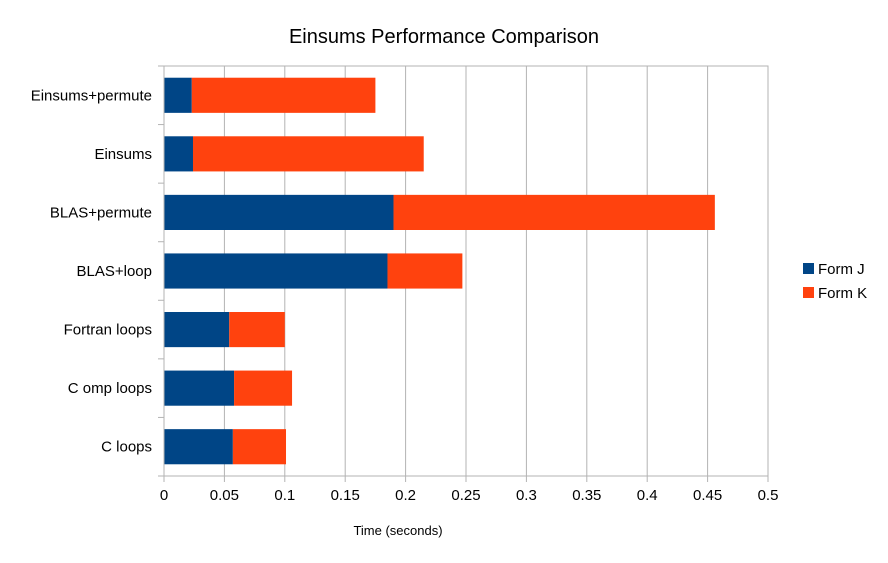 This screenshot has height=563, width=888. What do you see at coordinates (284, 495) in the screenshot?
I see `x-tick-label: 0.1` at bounding box center [284, 495].